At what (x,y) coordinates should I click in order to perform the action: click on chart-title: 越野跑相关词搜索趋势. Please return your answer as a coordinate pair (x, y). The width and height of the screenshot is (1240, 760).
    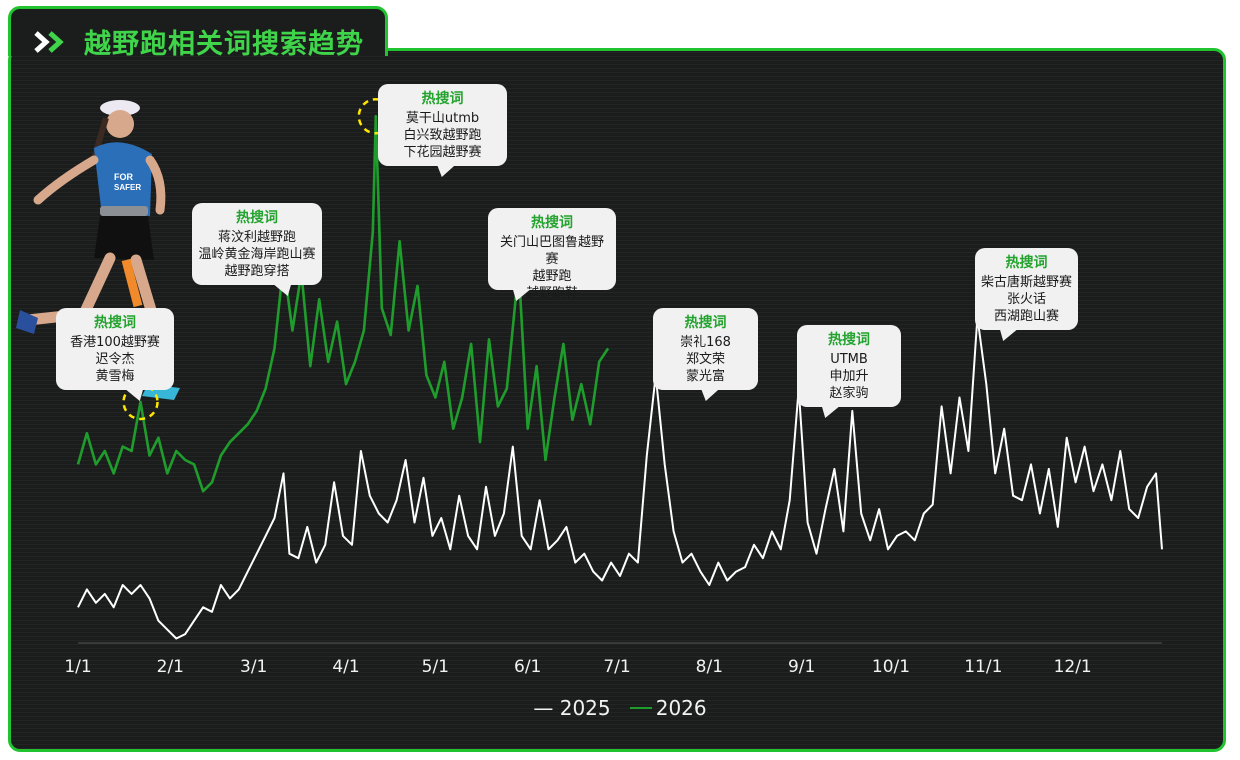
    Looking at the image, I should click on (224, 44).